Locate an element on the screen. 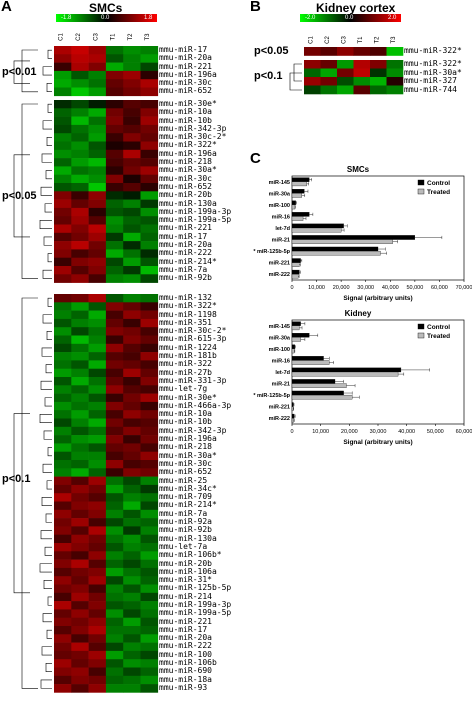  column-label: T1 is located at coordinates (361, 40).